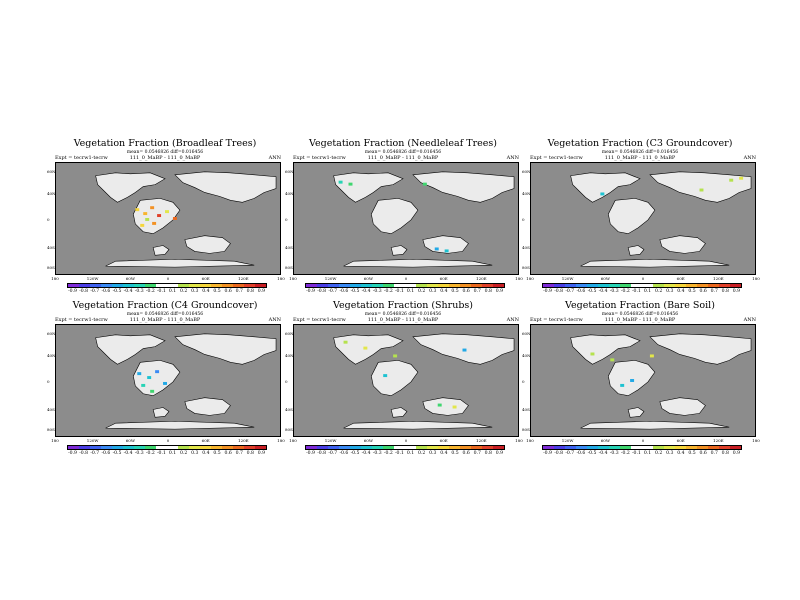 This screenshot has width=800, height=600. What do you see at coordinates (172, 453) in the screenshot?
I see `colorbar-tick-label: 0.1` at bounding box center [172, 453].